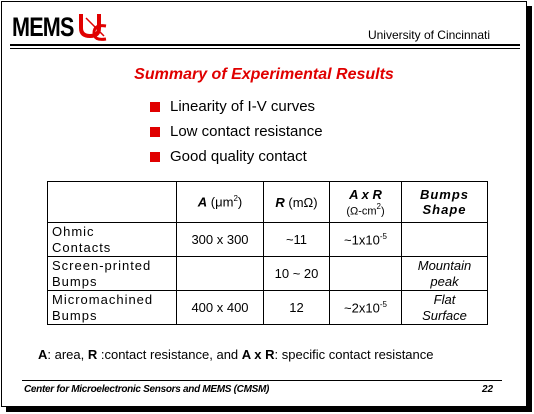  Describe the element at coordinates (428, 35) in the screenshot. I see `institution: University of Cincinnati` at that location.